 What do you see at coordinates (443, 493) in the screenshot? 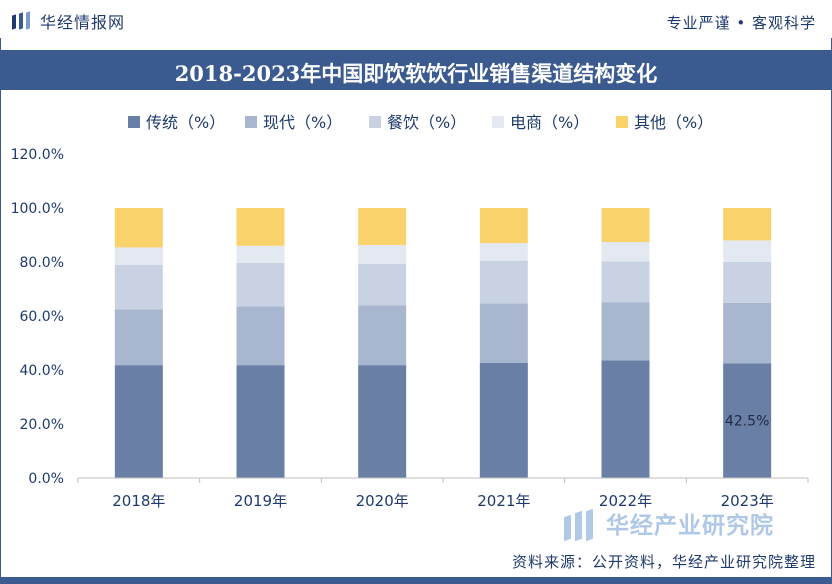
I see `x-axis: 2018年 2019年 2020年 2021年 2022年 2023年` at bounding box center [443, 493].